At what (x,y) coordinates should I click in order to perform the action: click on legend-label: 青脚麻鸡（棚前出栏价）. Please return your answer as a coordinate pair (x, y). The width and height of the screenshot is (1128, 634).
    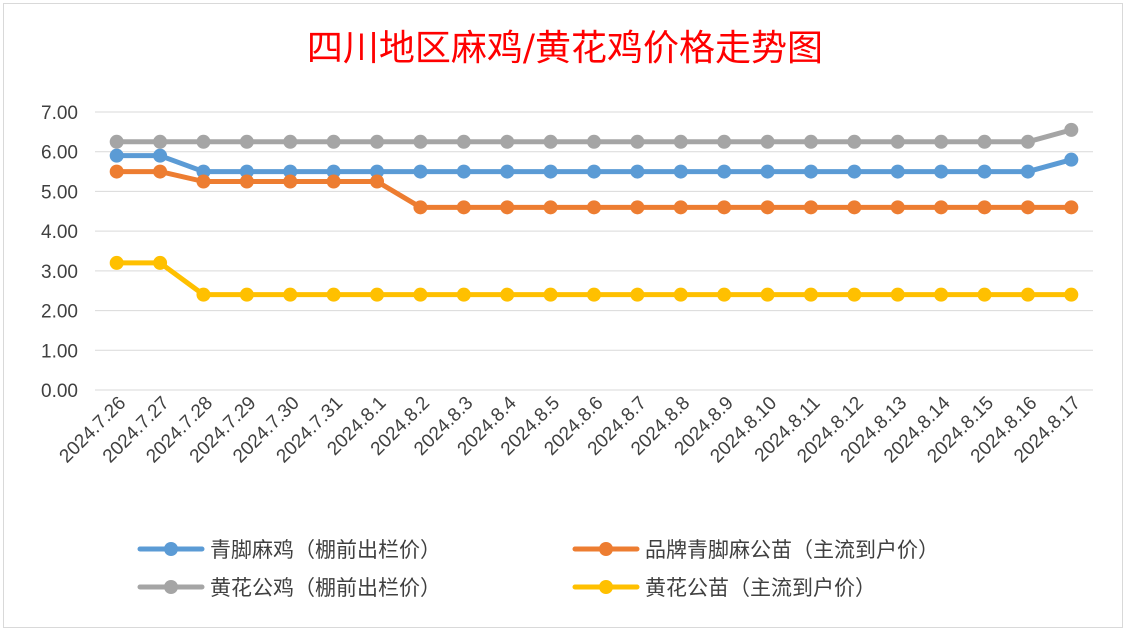
    Looking at the image, I should click on (325, 550).